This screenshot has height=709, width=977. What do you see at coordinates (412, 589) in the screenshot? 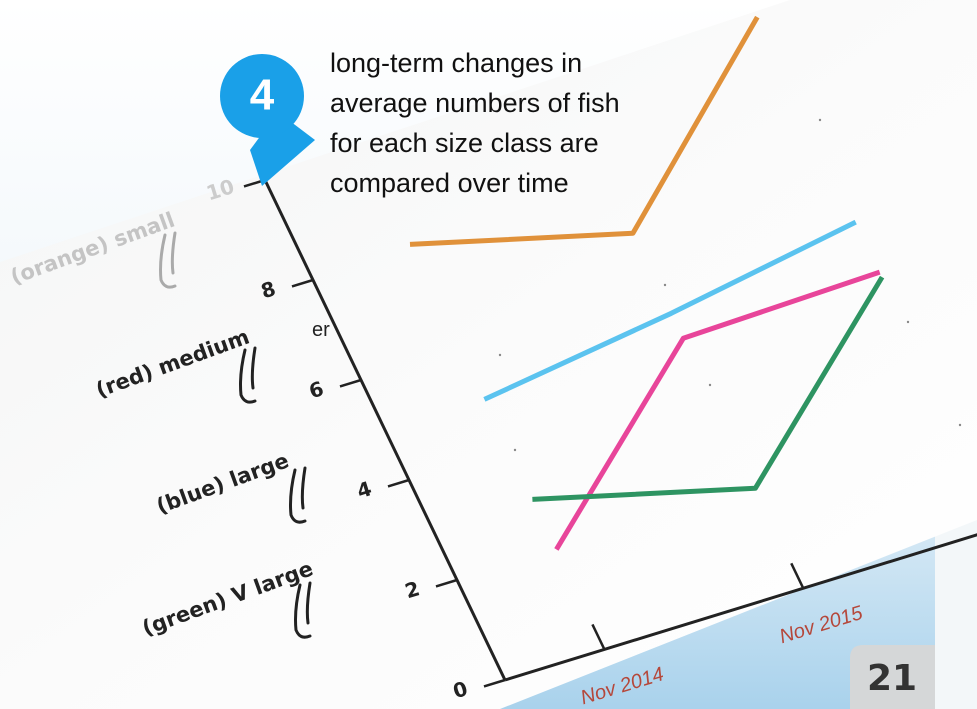
I see `y-tick-label: 2` at bounding box center [412, 589].